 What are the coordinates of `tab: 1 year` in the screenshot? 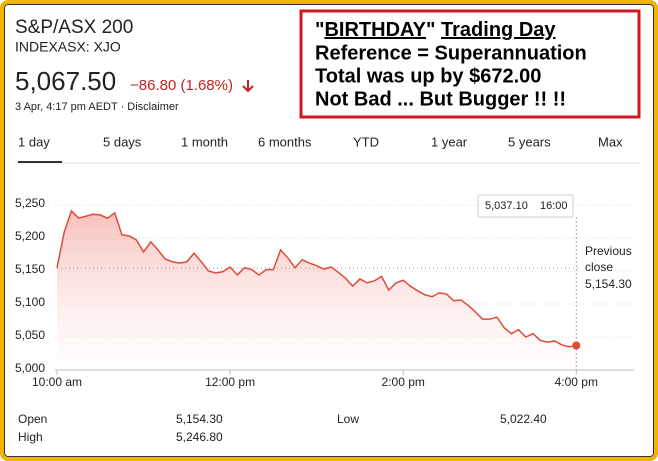 It's located at (449, 141).